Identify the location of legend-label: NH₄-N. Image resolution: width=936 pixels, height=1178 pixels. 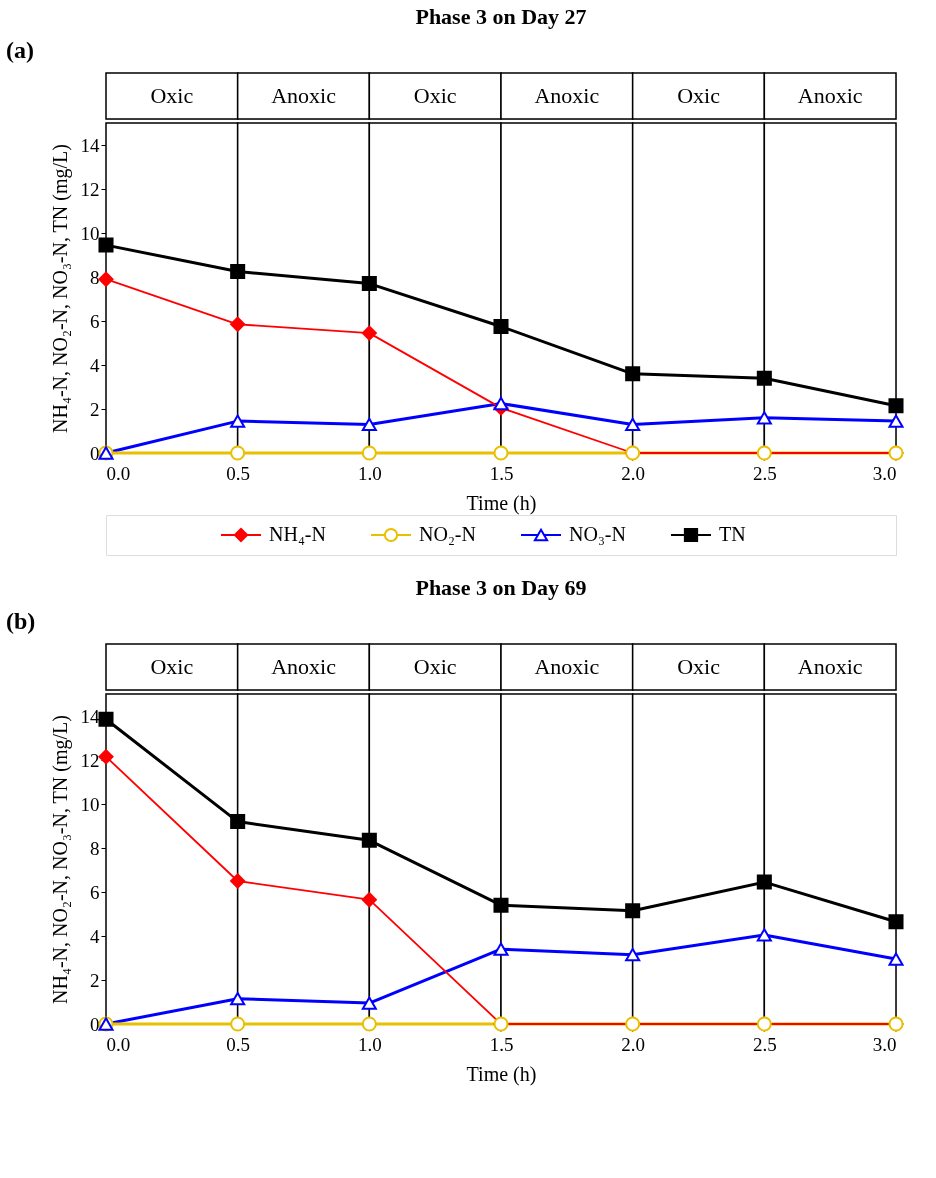
(297, 534).